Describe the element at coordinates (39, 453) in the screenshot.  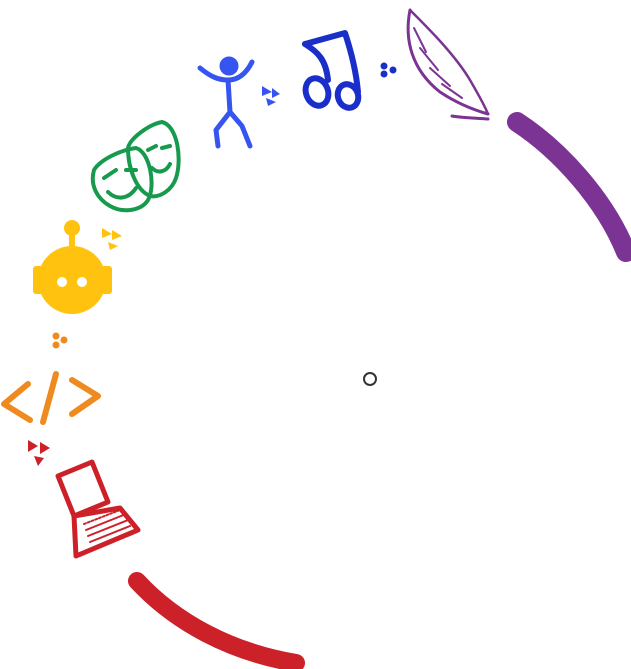
I see `red-triangles` at that location.